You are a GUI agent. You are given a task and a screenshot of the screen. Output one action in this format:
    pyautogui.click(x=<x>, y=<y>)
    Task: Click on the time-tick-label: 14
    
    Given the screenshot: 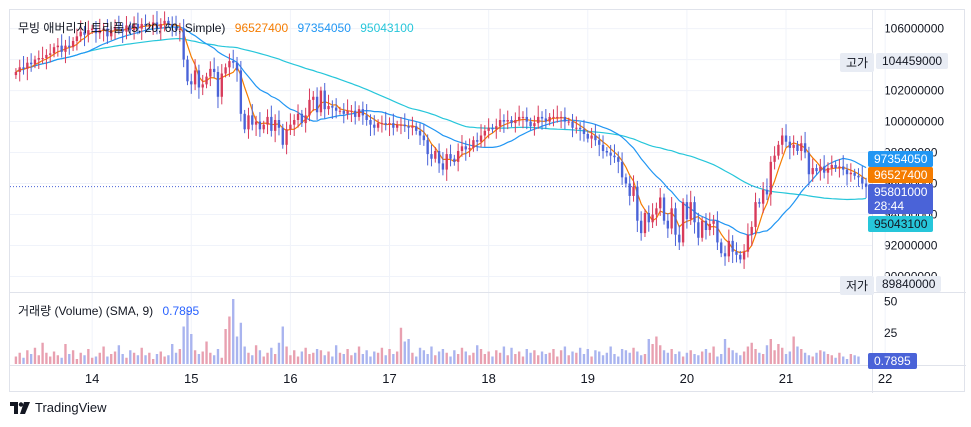 What is the action you would take?
    pyautogui.click(x=92, y=378)
    